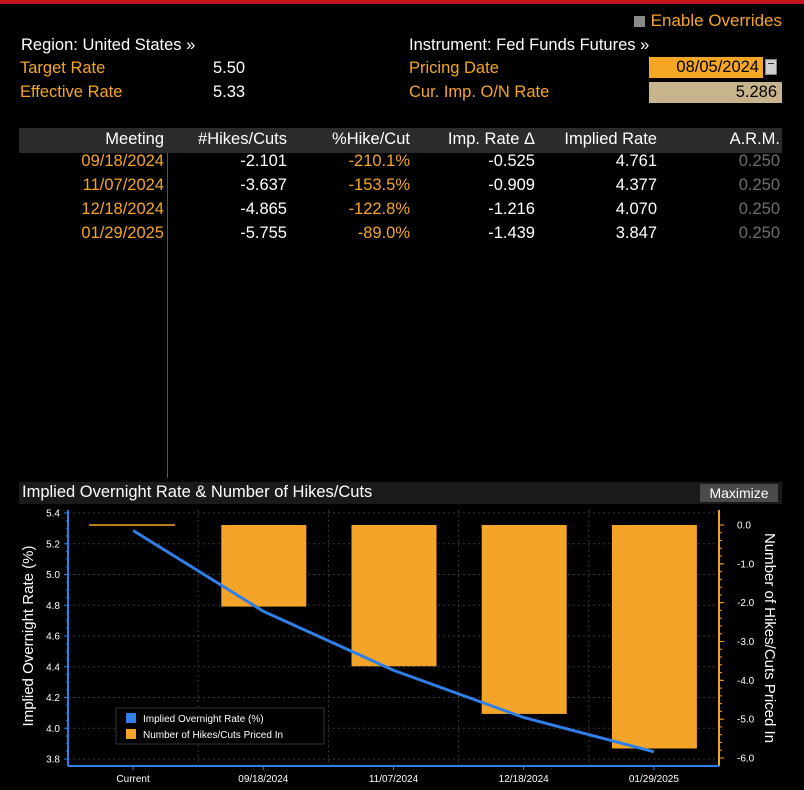 The height and width of the screenshot is (790, 804). I want to click on y2-tick-label: -4.0, so click(746, 681).